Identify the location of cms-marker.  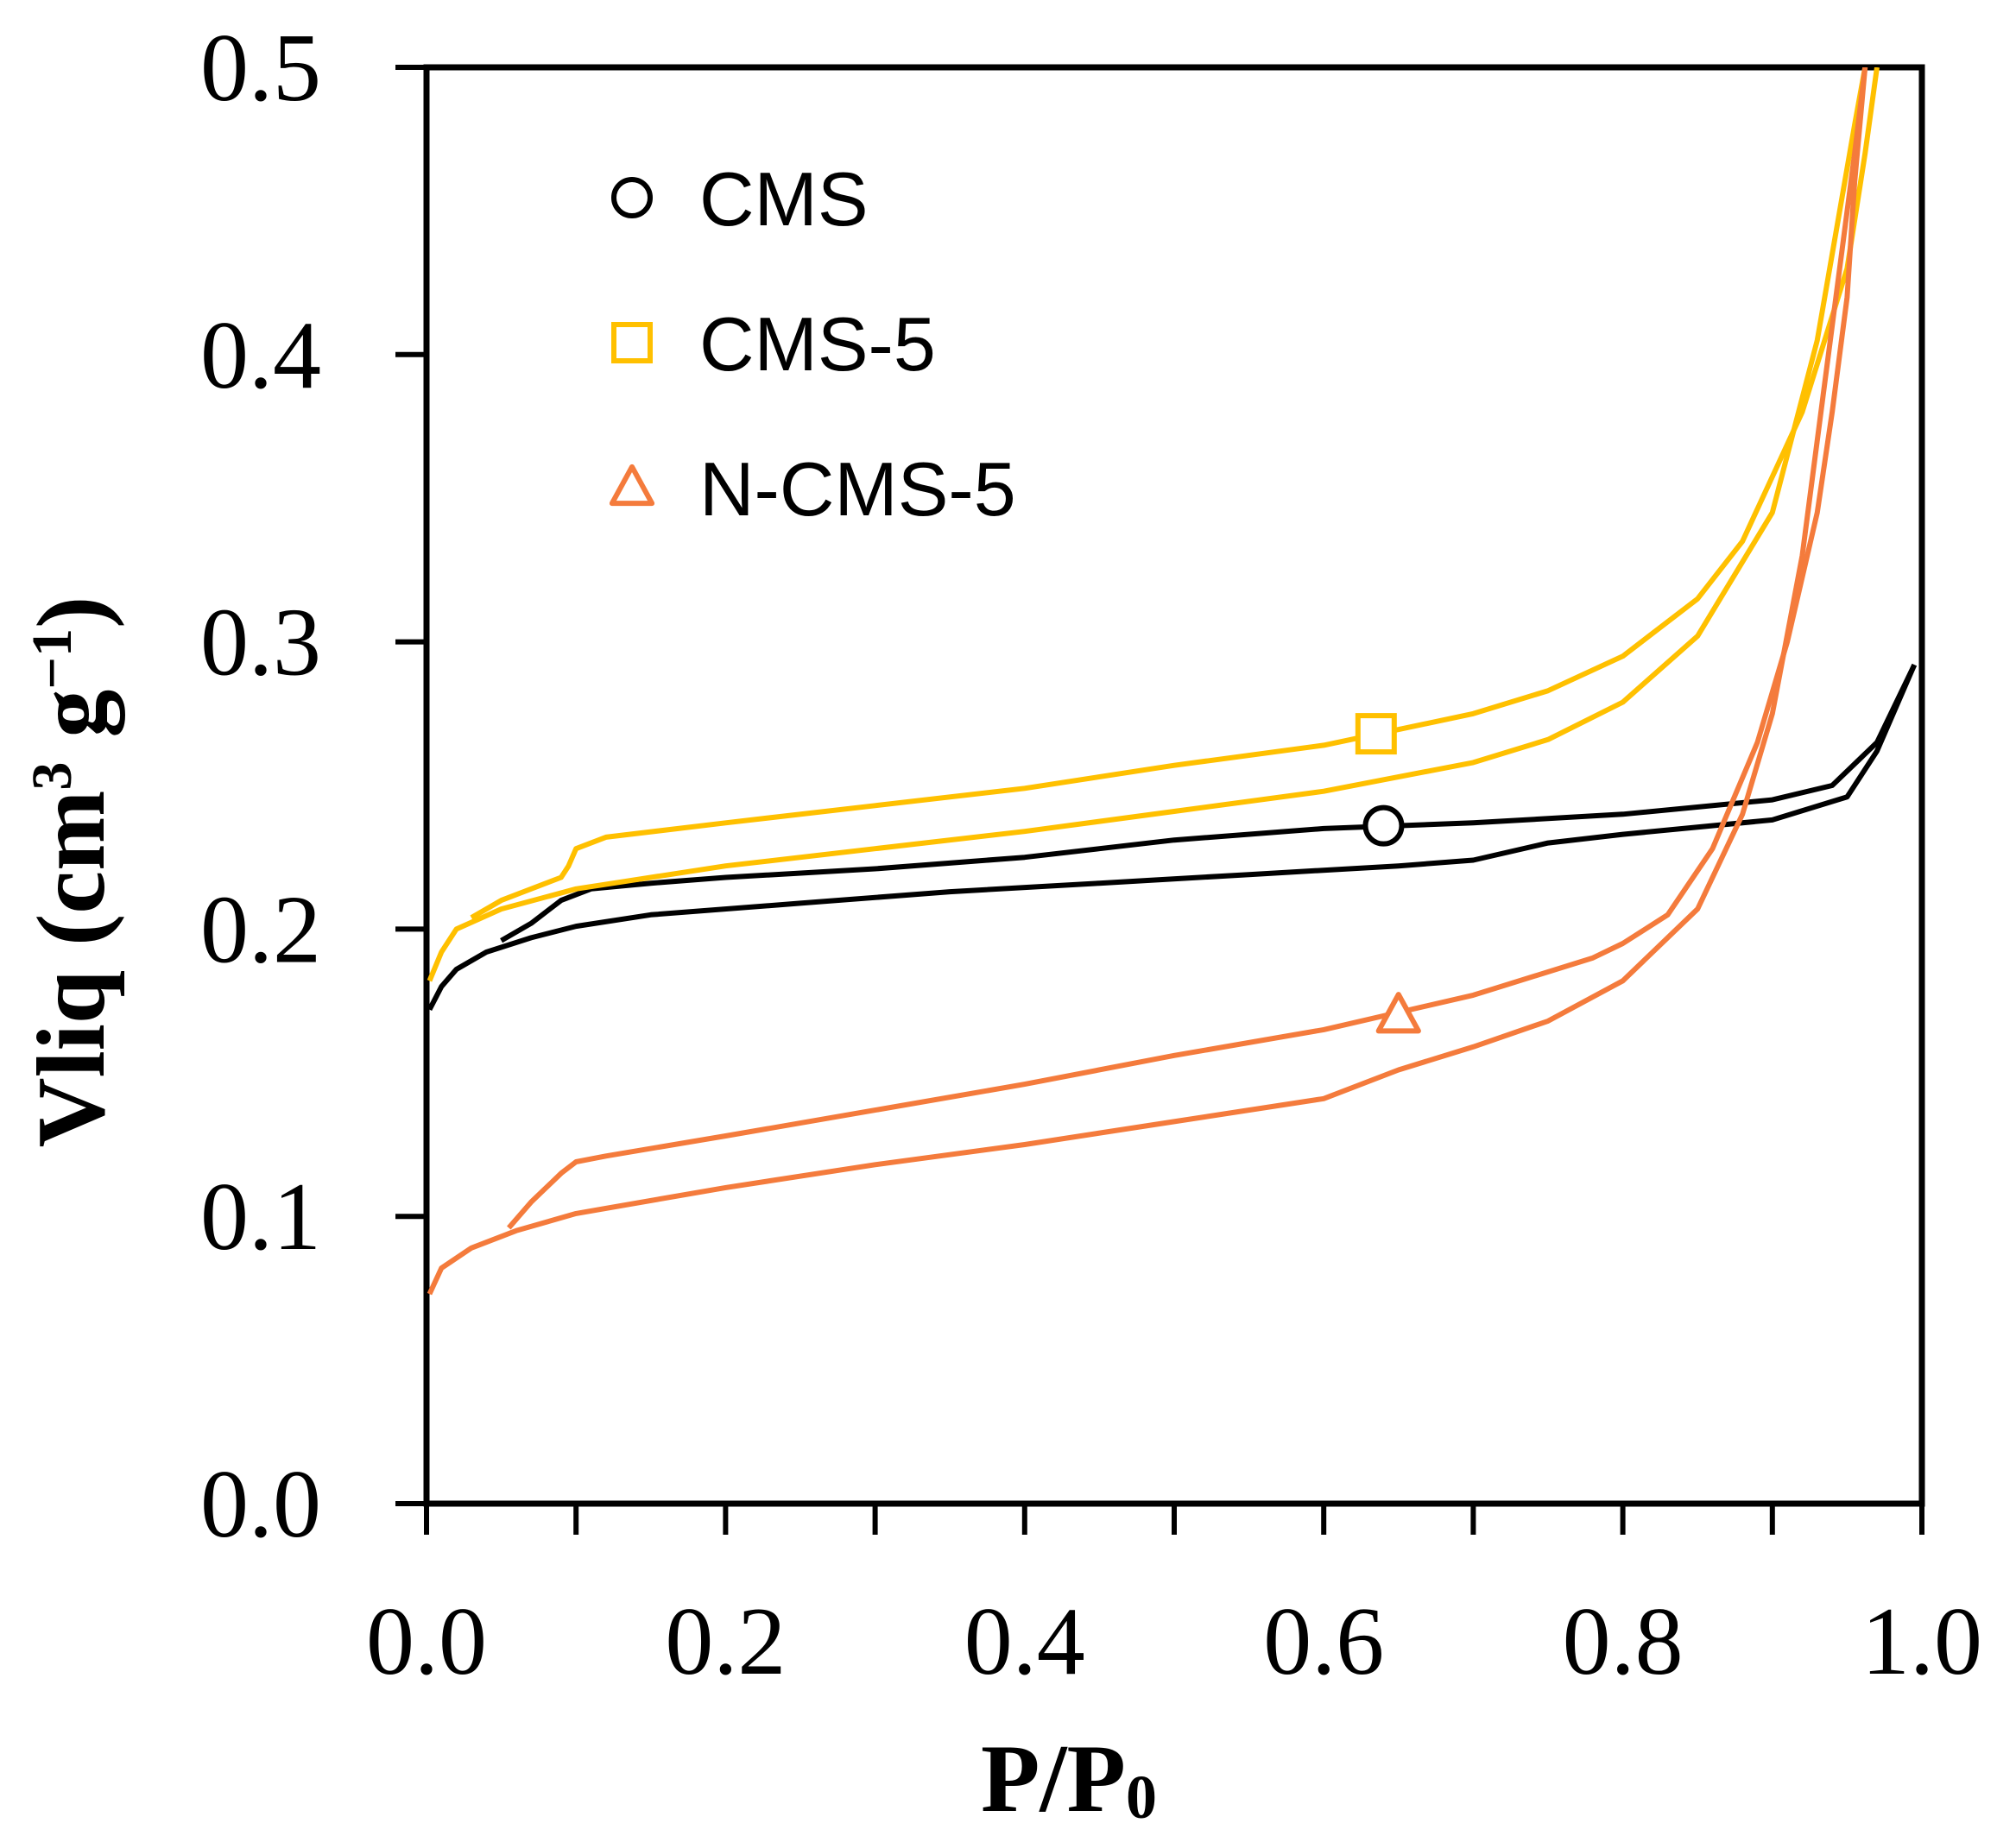
(1383, 825).